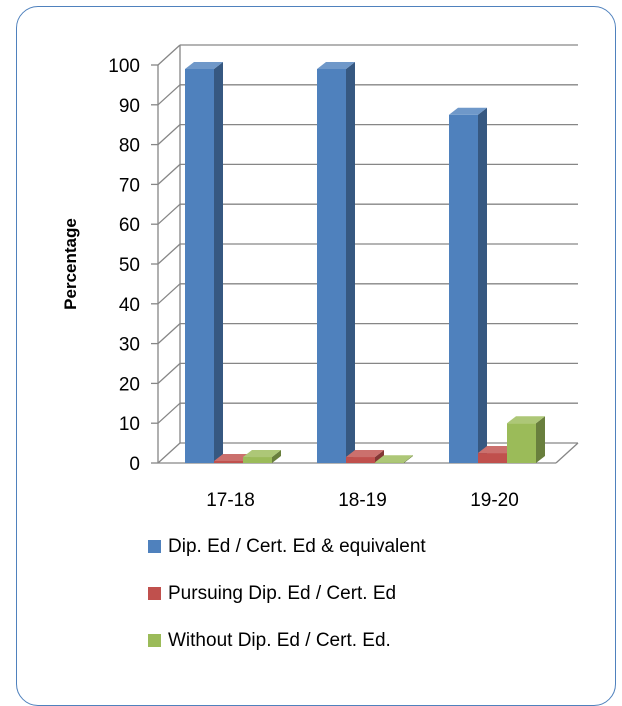  I want to click on legend-item: Dip. Ed / Cert. Ed & equivalent, so click(287, 546).